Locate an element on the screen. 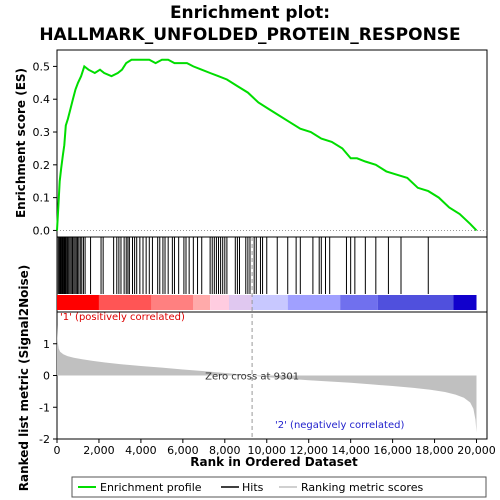 The width and height of the screenshot is (500, 500). rank-x-tick-label: 2,000 is located at coordinates (99, 450).